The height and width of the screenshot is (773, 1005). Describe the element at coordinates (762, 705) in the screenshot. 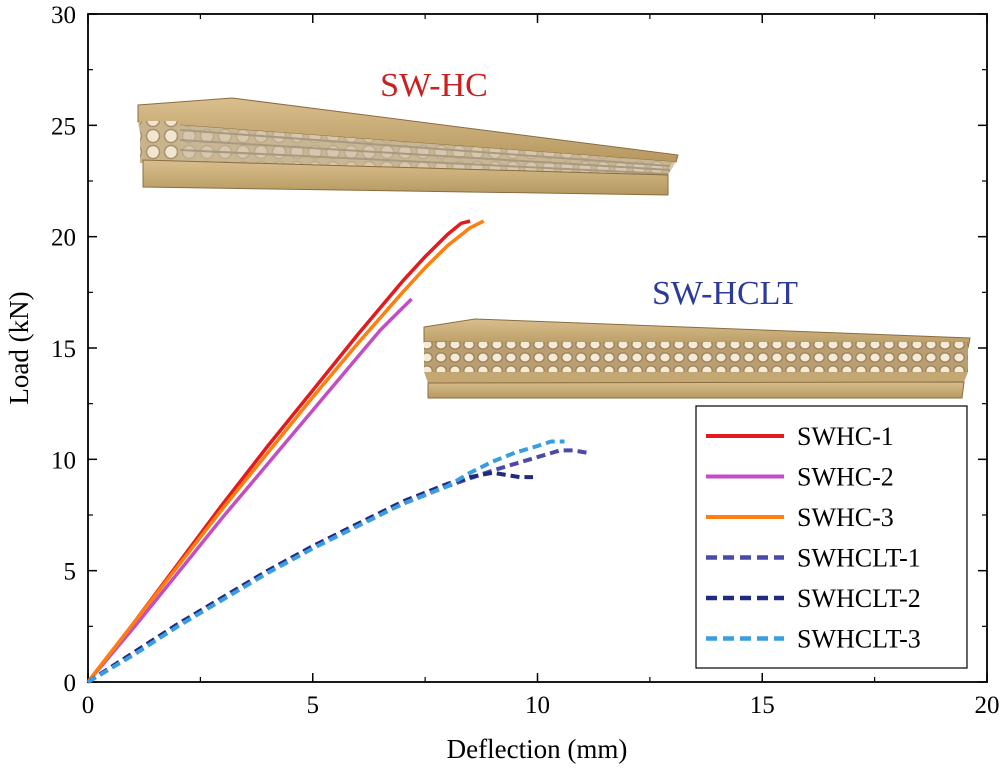

I see `x-tick-label: 15` at that location.